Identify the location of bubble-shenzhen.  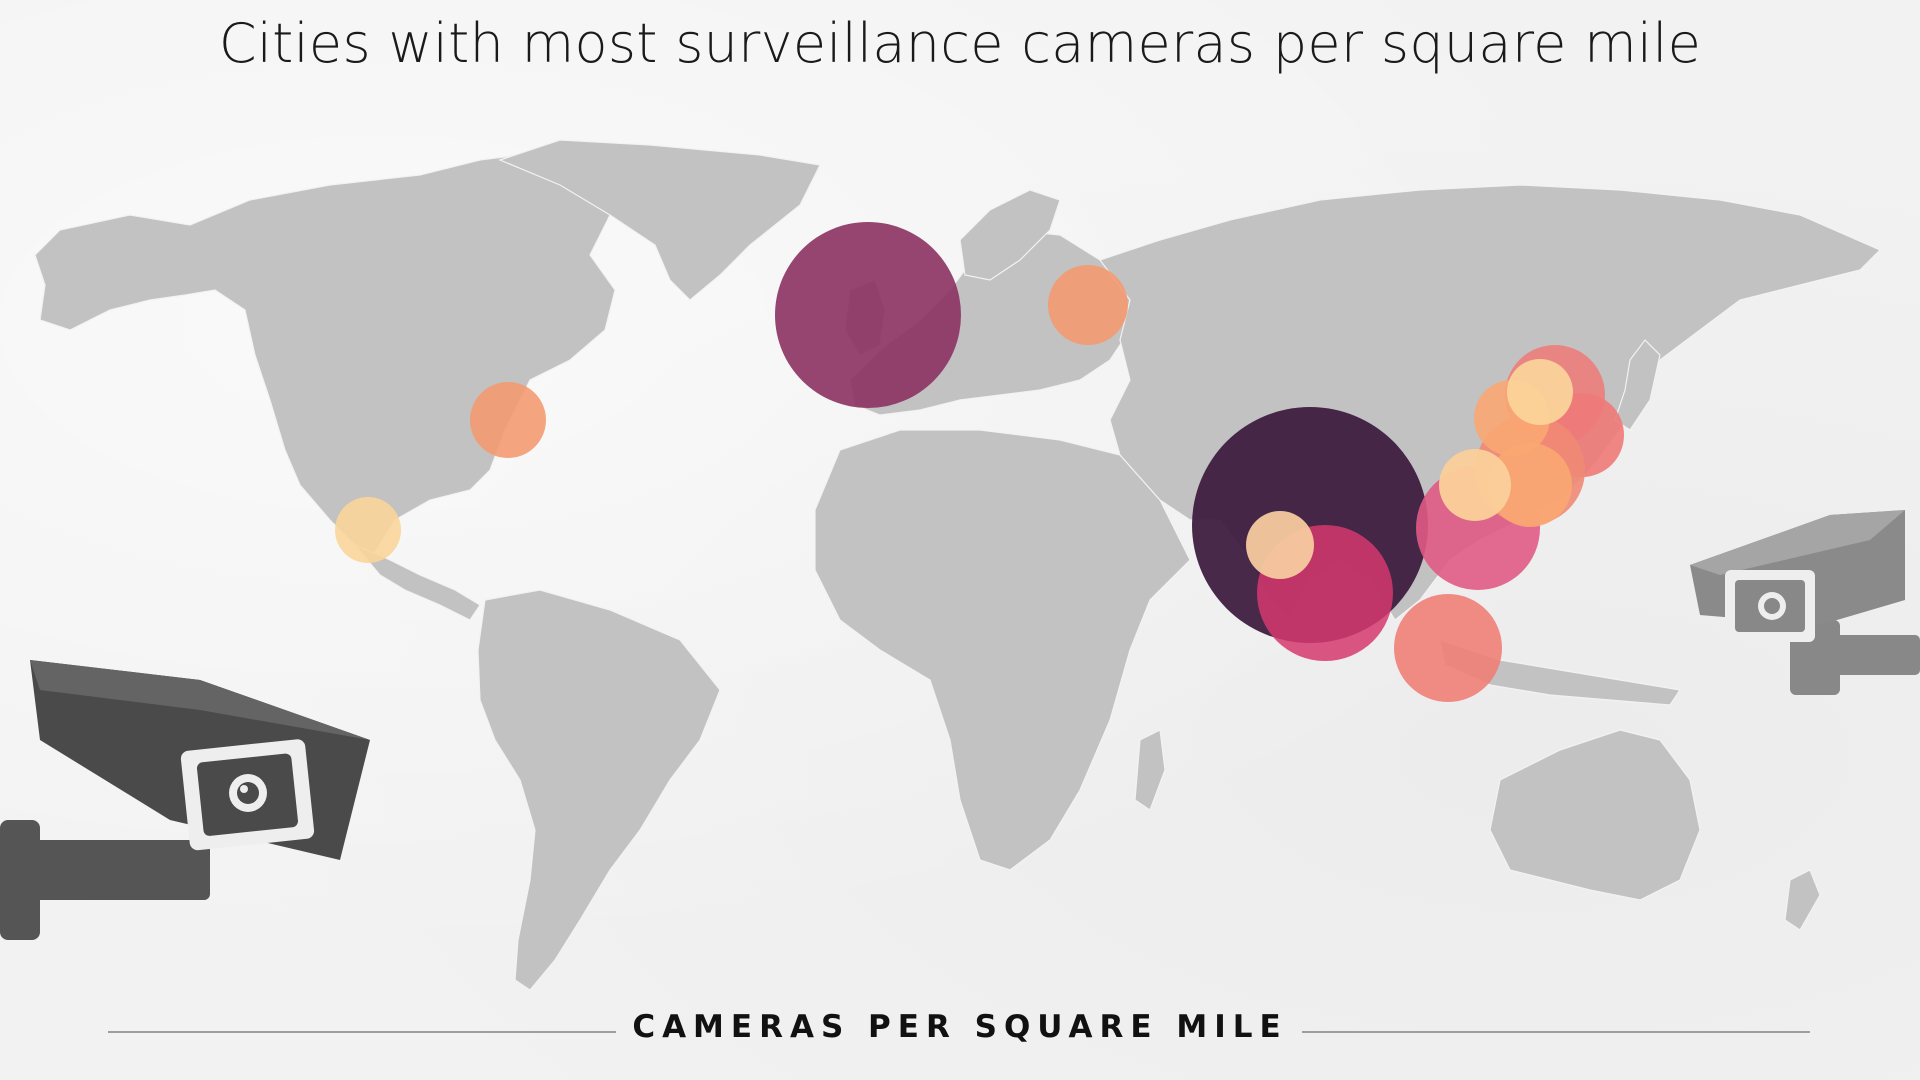
(1475, 485).